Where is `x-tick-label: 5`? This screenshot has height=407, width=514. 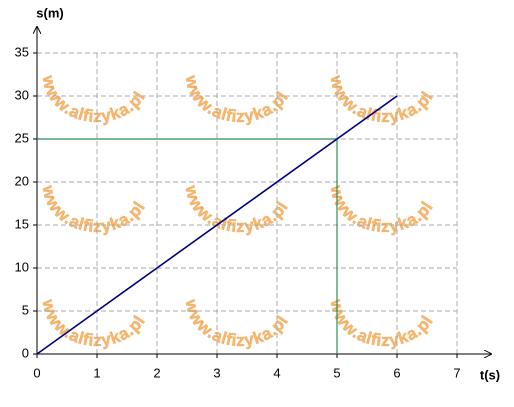
x-tick-label: 5 is located at coordinates (336, 372).